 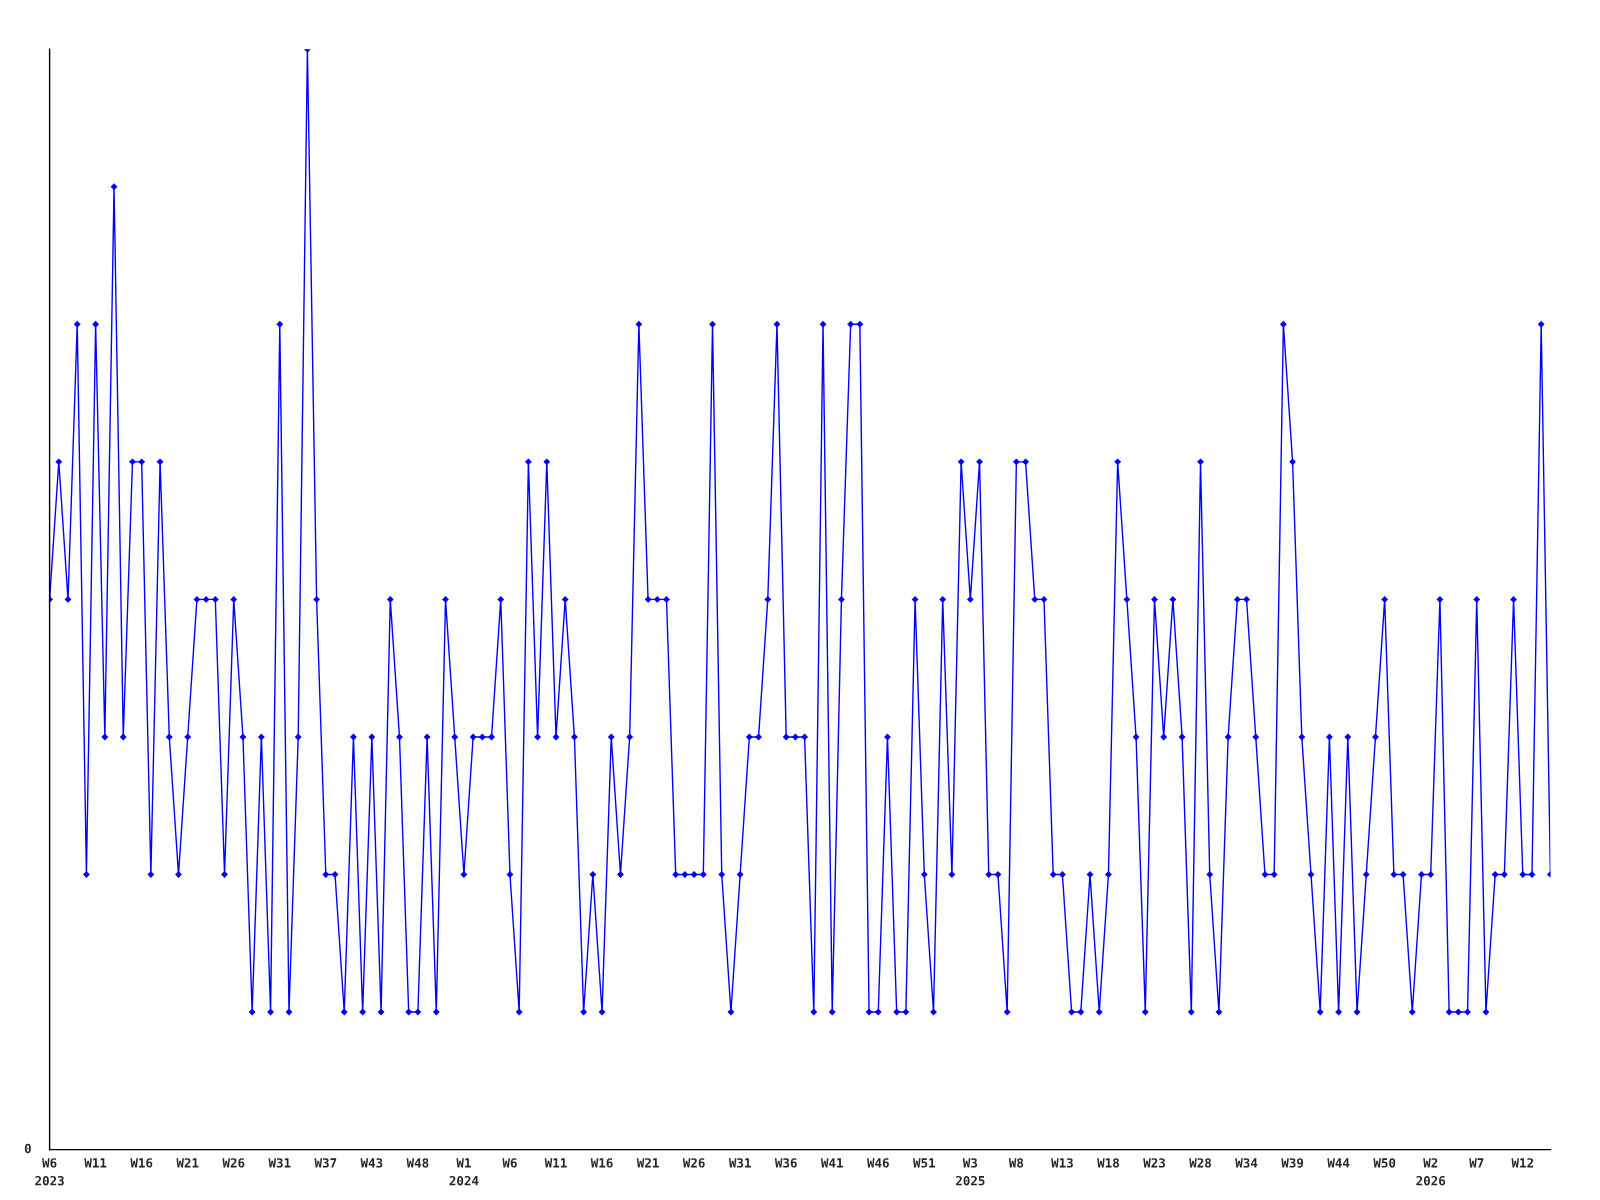 What do you see at coordinates (1384, 1163) in the screenshot?
I see `x-tick-label: W50` at bounding box center [1384, 1163].